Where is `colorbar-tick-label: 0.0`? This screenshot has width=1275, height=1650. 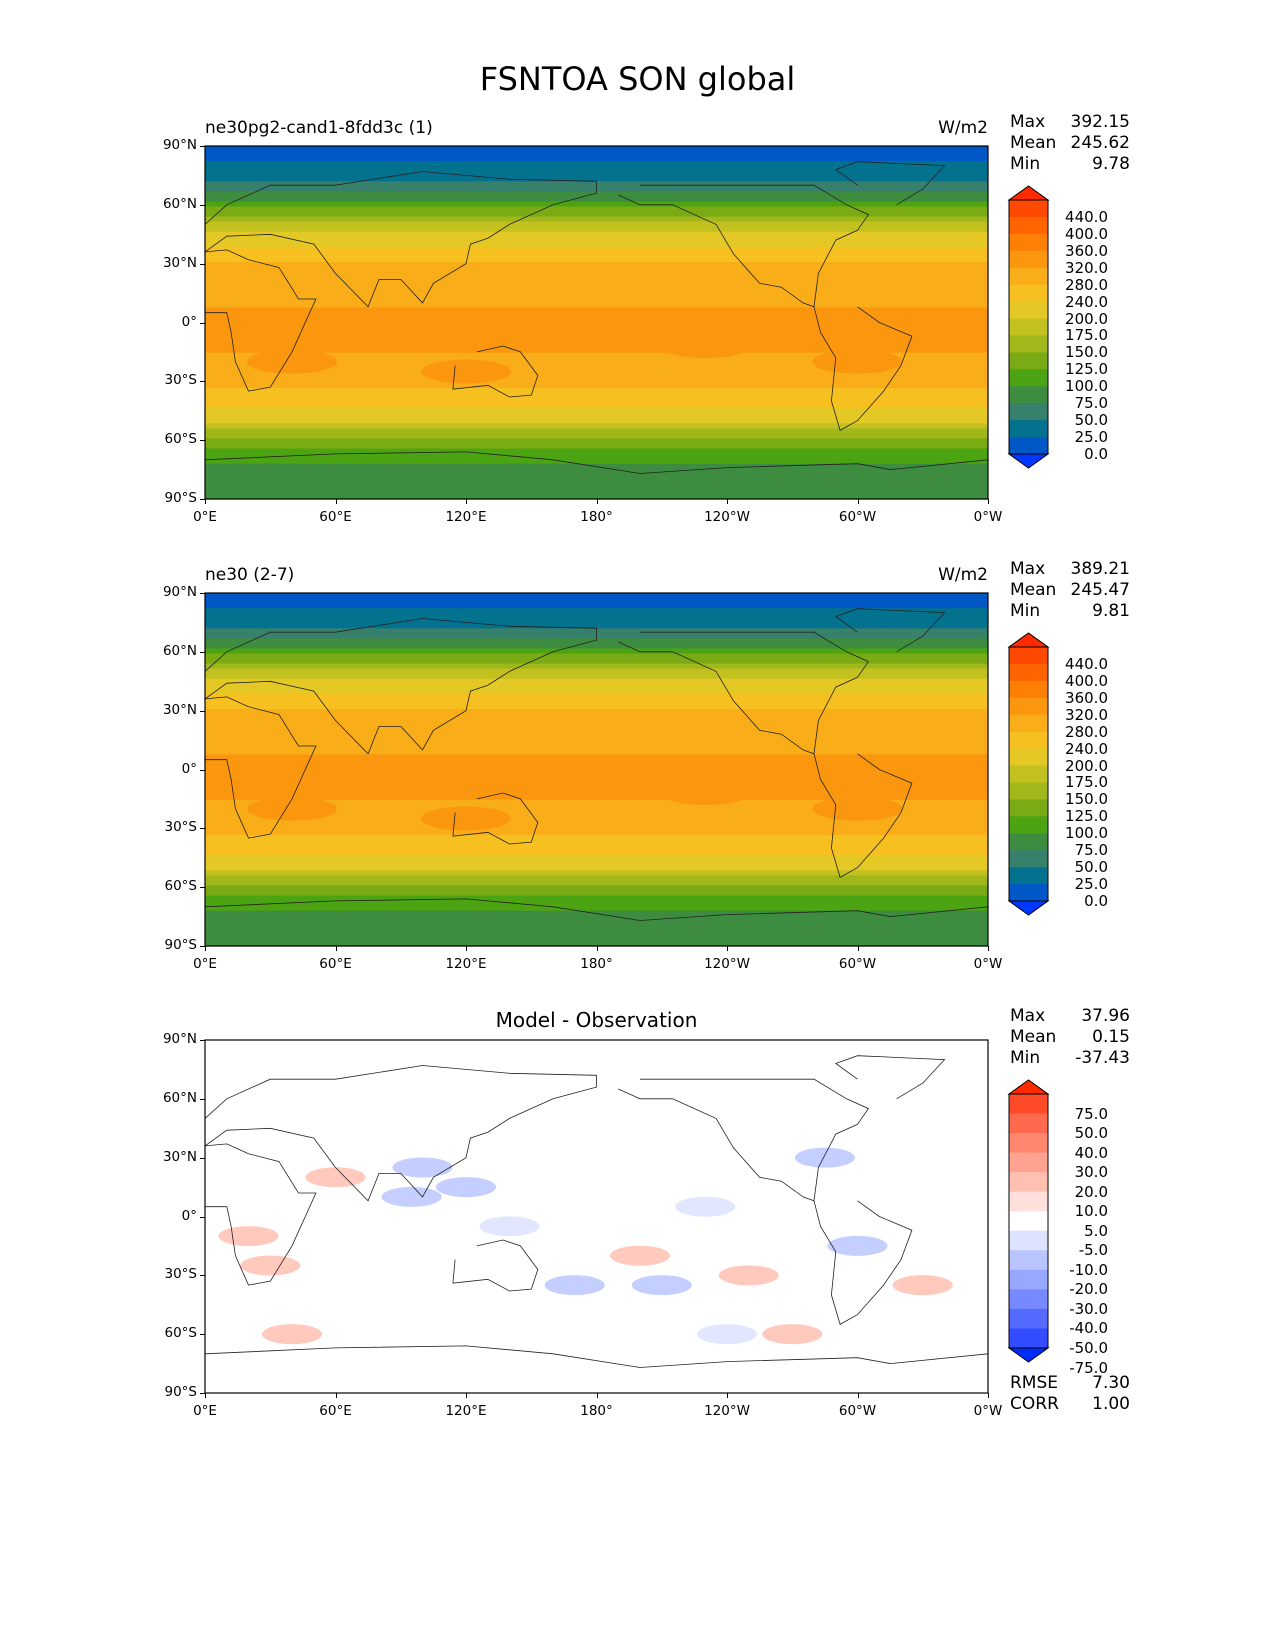 colorbar-tick-label: 0.0 is located at coordinates (1096, 454).